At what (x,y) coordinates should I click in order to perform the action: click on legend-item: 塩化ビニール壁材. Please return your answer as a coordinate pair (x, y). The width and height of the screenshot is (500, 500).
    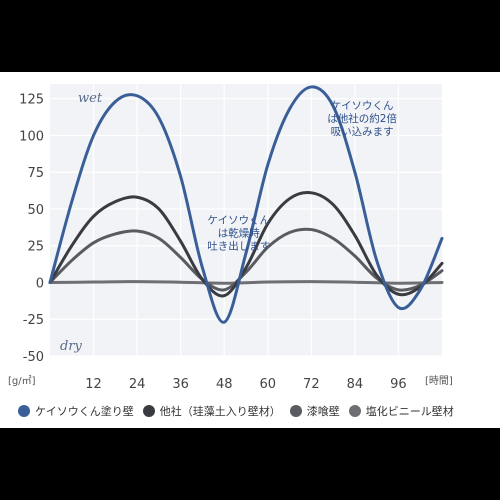
    Looking at the image, I should click on (401, 411).